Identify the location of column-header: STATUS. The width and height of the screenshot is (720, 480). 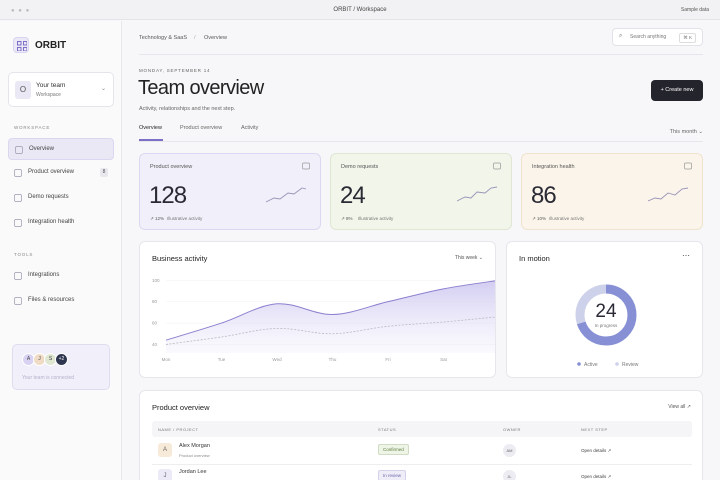
(387, 429).